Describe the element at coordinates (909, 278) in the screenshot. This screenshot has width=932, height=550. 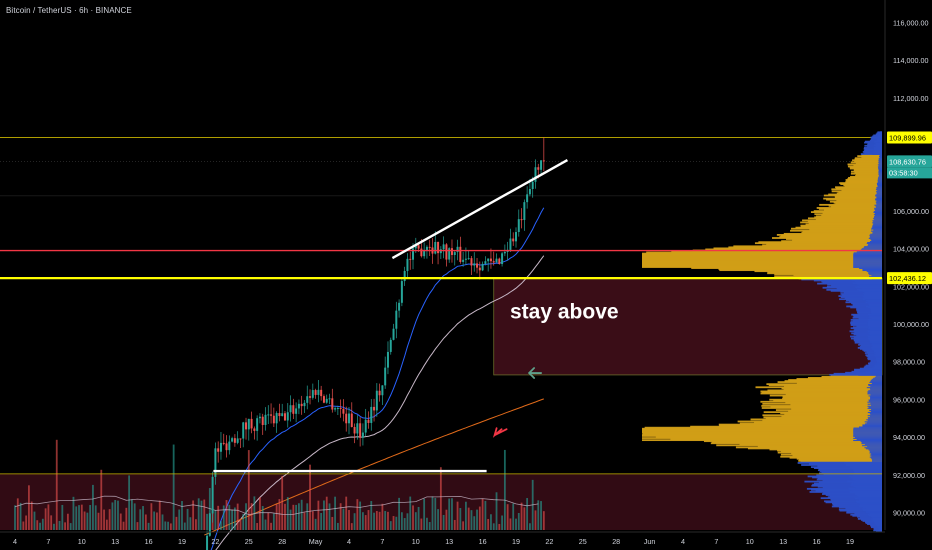
I see `support-price-tag-bg` at that location.